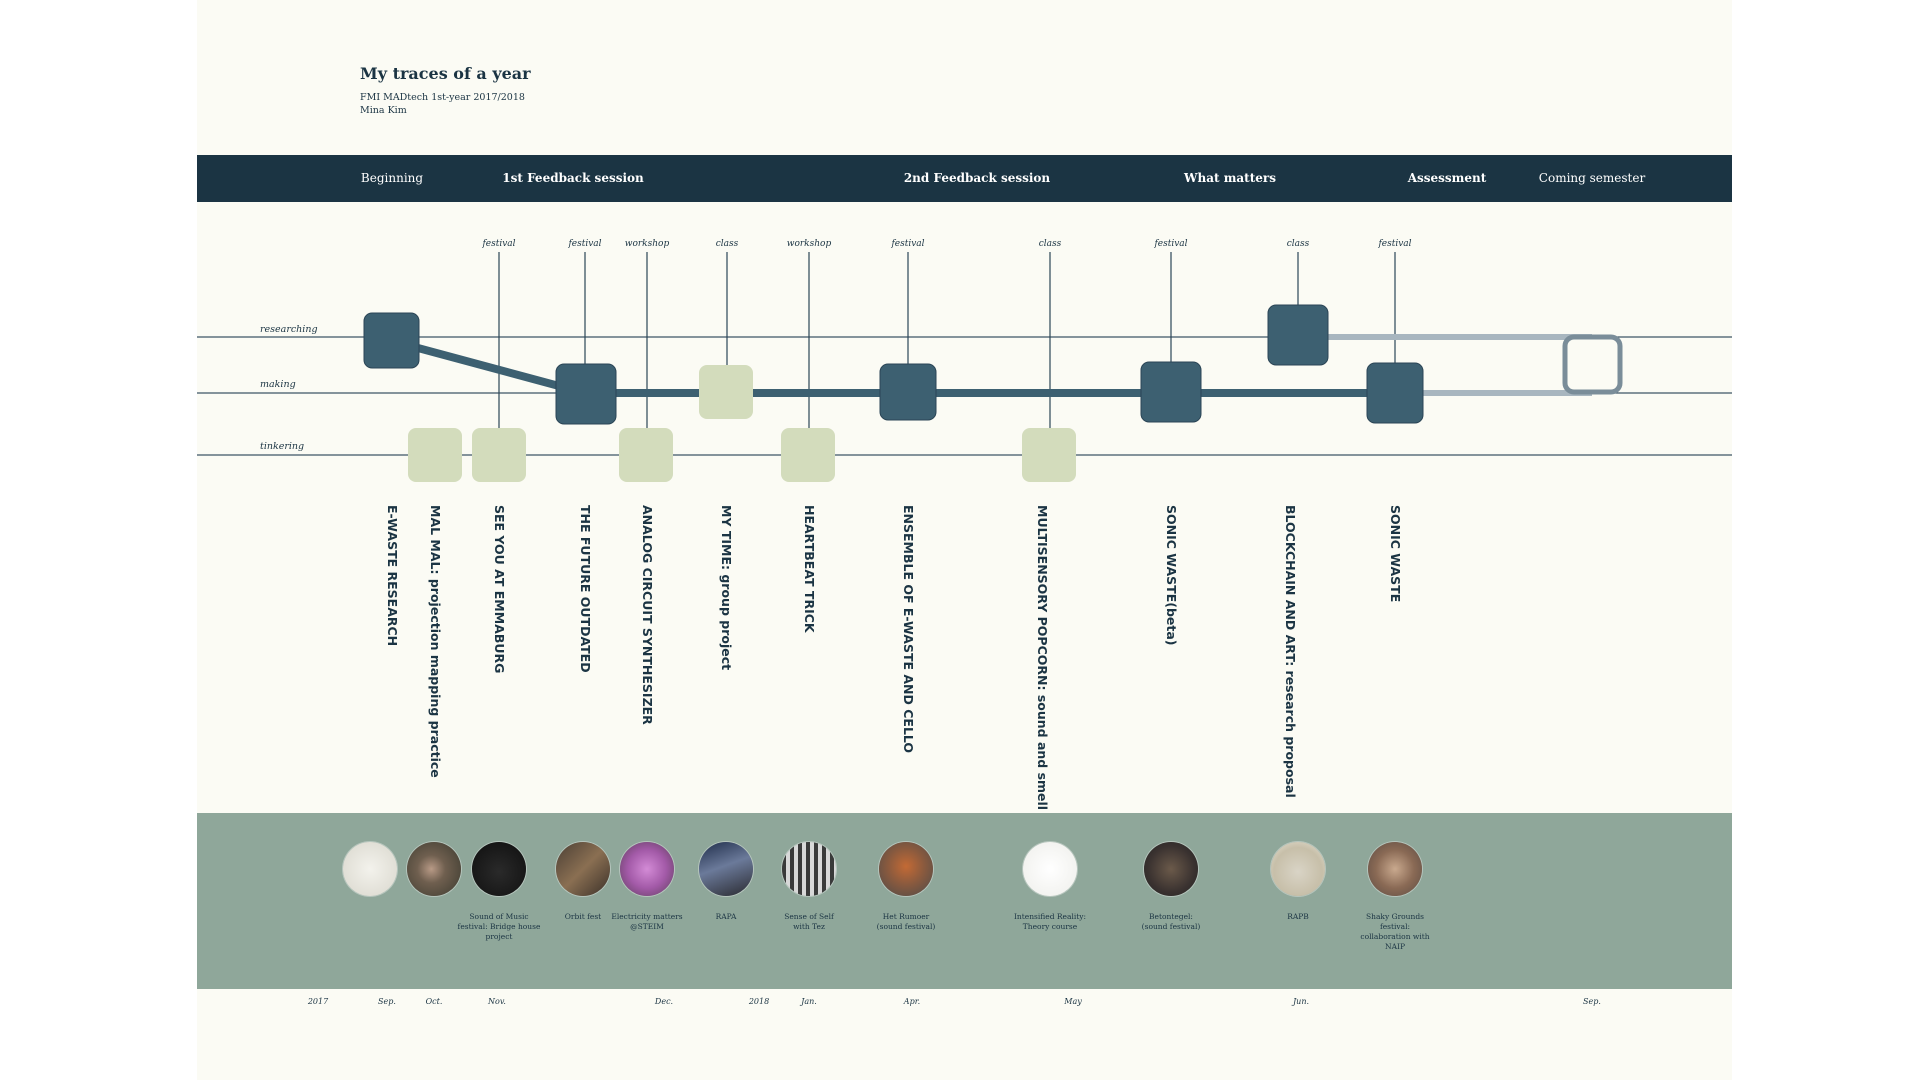 This screenshot has height=1080, width=1920. What do you see at coordinates (1230, 178) in the screenshot?
I see `phase-label: What matters` at bounding box center [1230, 178].